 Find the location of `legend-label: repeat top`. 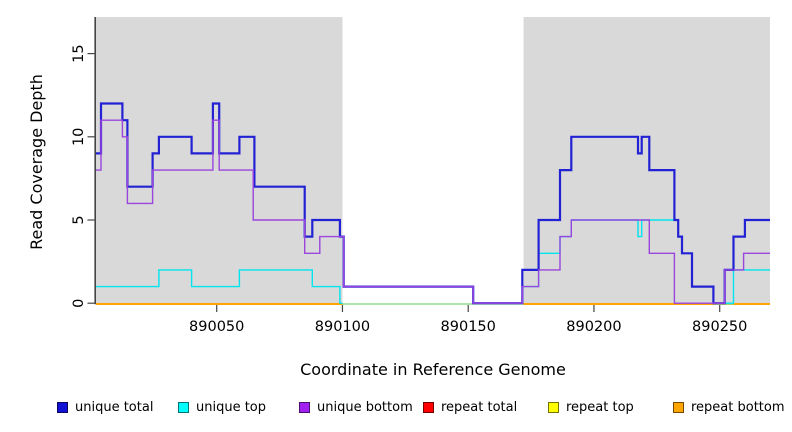

legend-label: repeat top is located at coordinates (600, 407).